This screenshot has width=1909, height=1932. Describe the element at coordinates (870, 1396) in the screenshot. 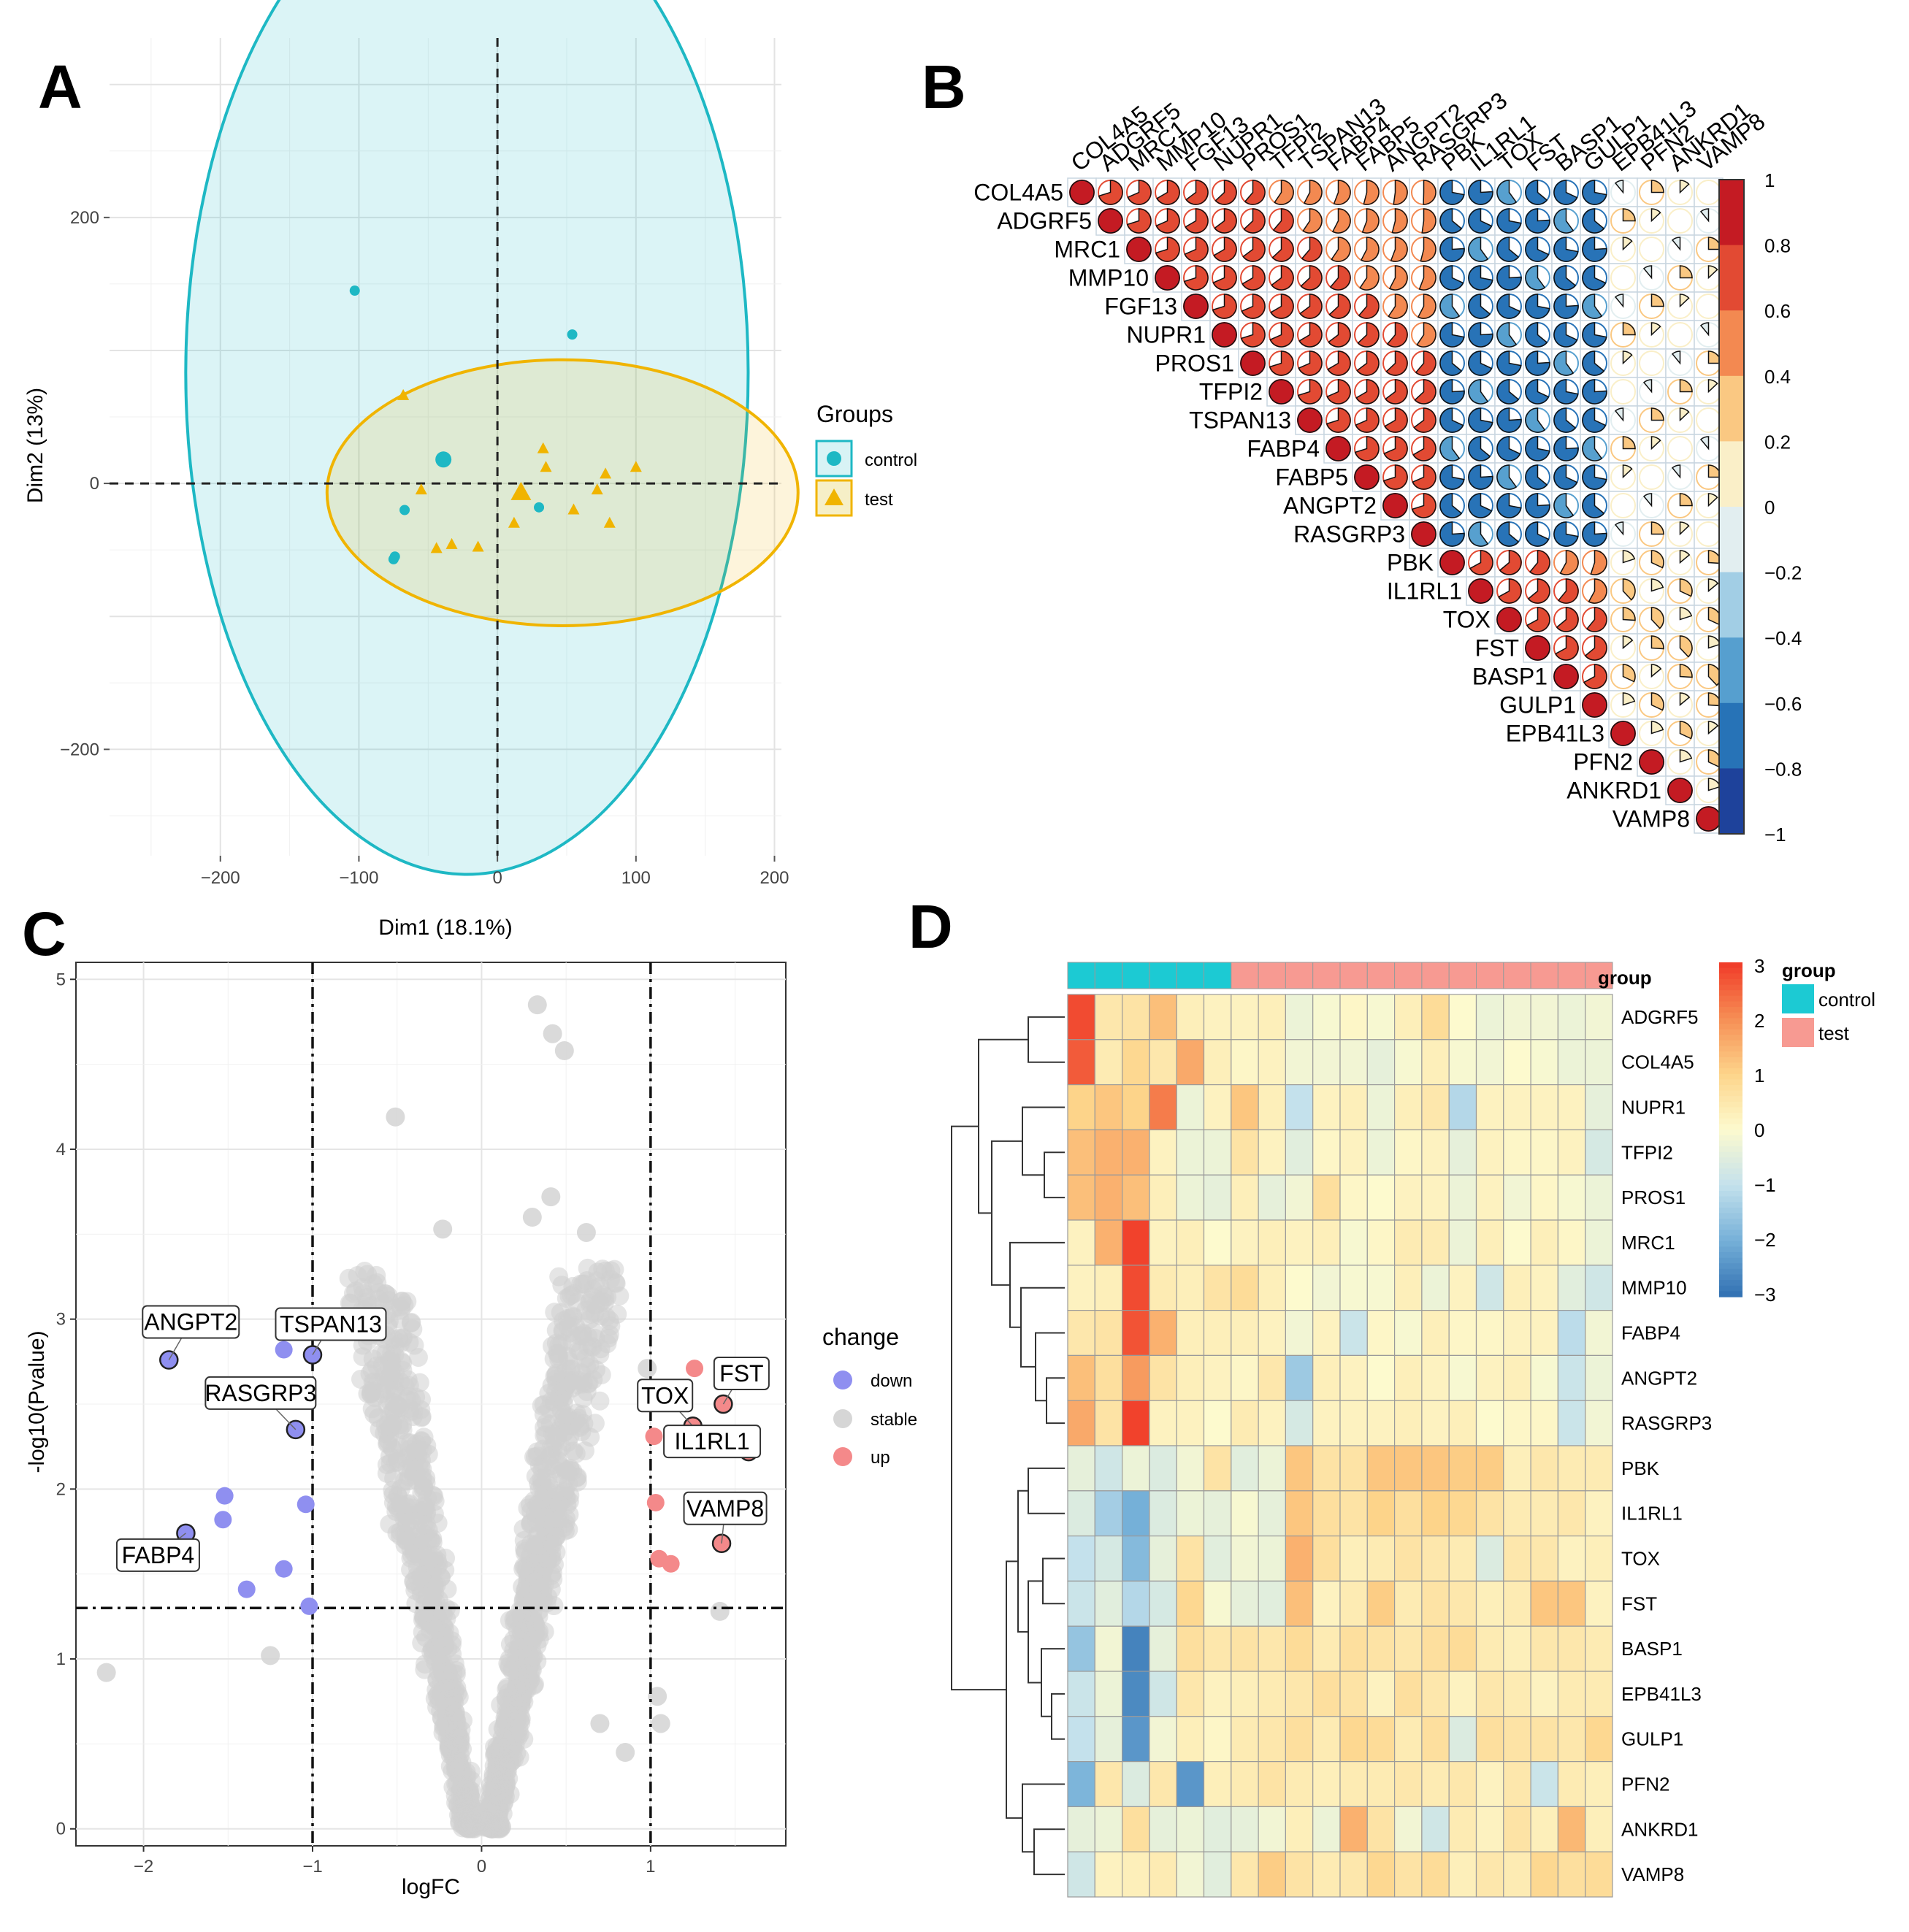

I see `panel-c-legend: change down stable up` at that location.